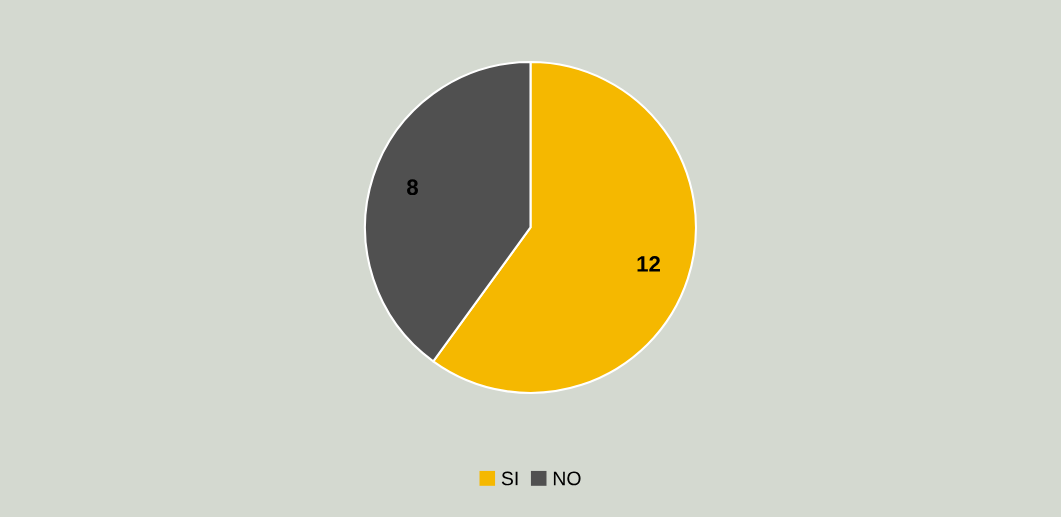  I want to click on legend-label: SI, so click(509, 478).